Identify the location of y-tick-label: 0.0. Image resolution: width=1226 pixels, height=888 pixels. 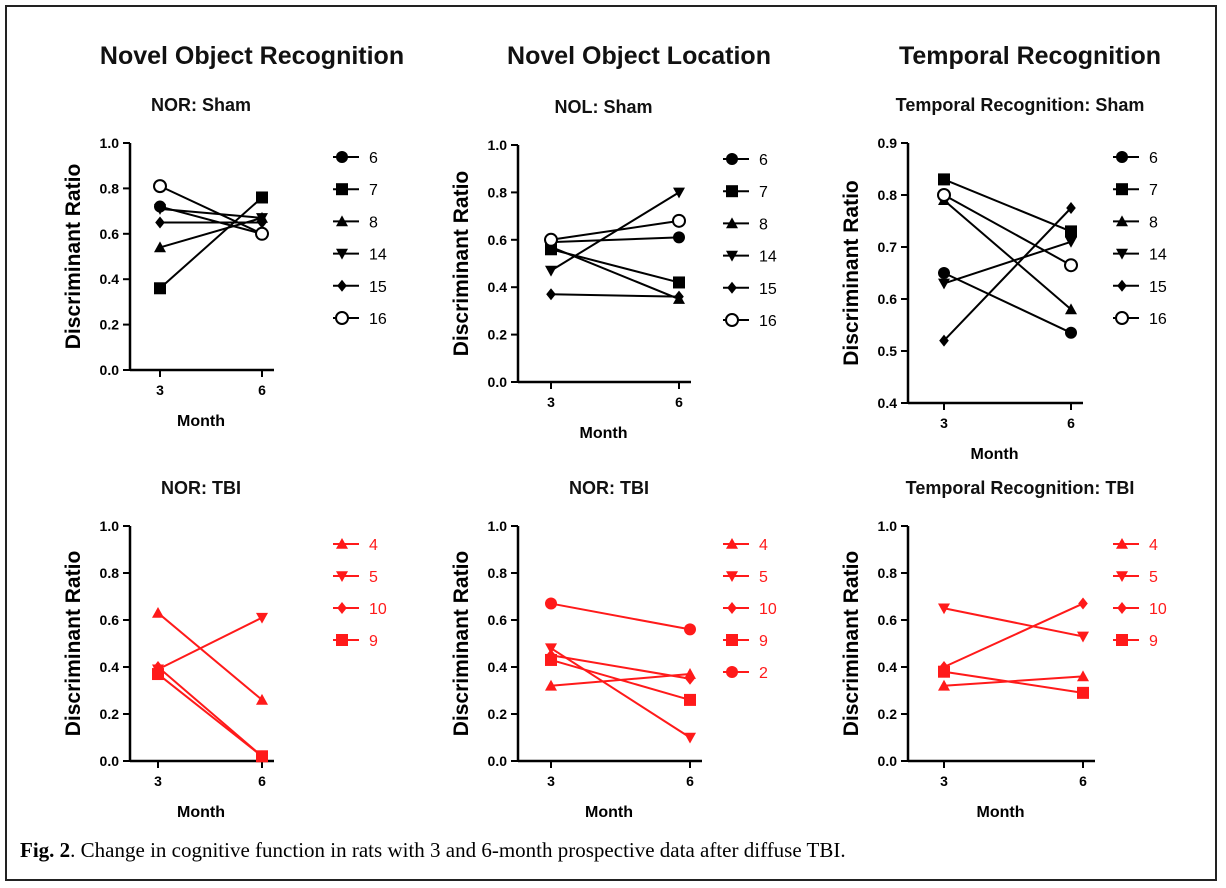
(110, 370).